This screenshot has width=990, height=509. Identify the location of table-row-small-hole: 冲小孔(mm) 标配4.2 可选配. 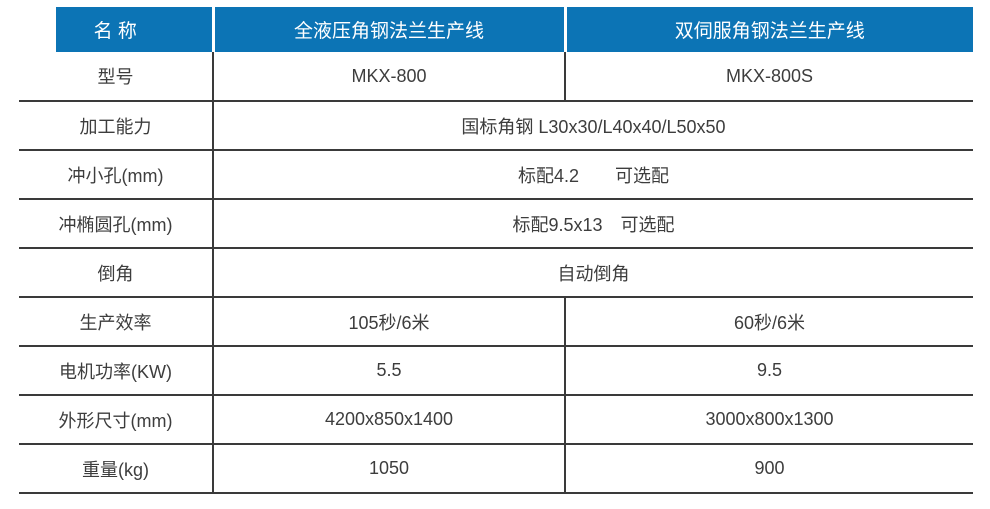
(496, 175).